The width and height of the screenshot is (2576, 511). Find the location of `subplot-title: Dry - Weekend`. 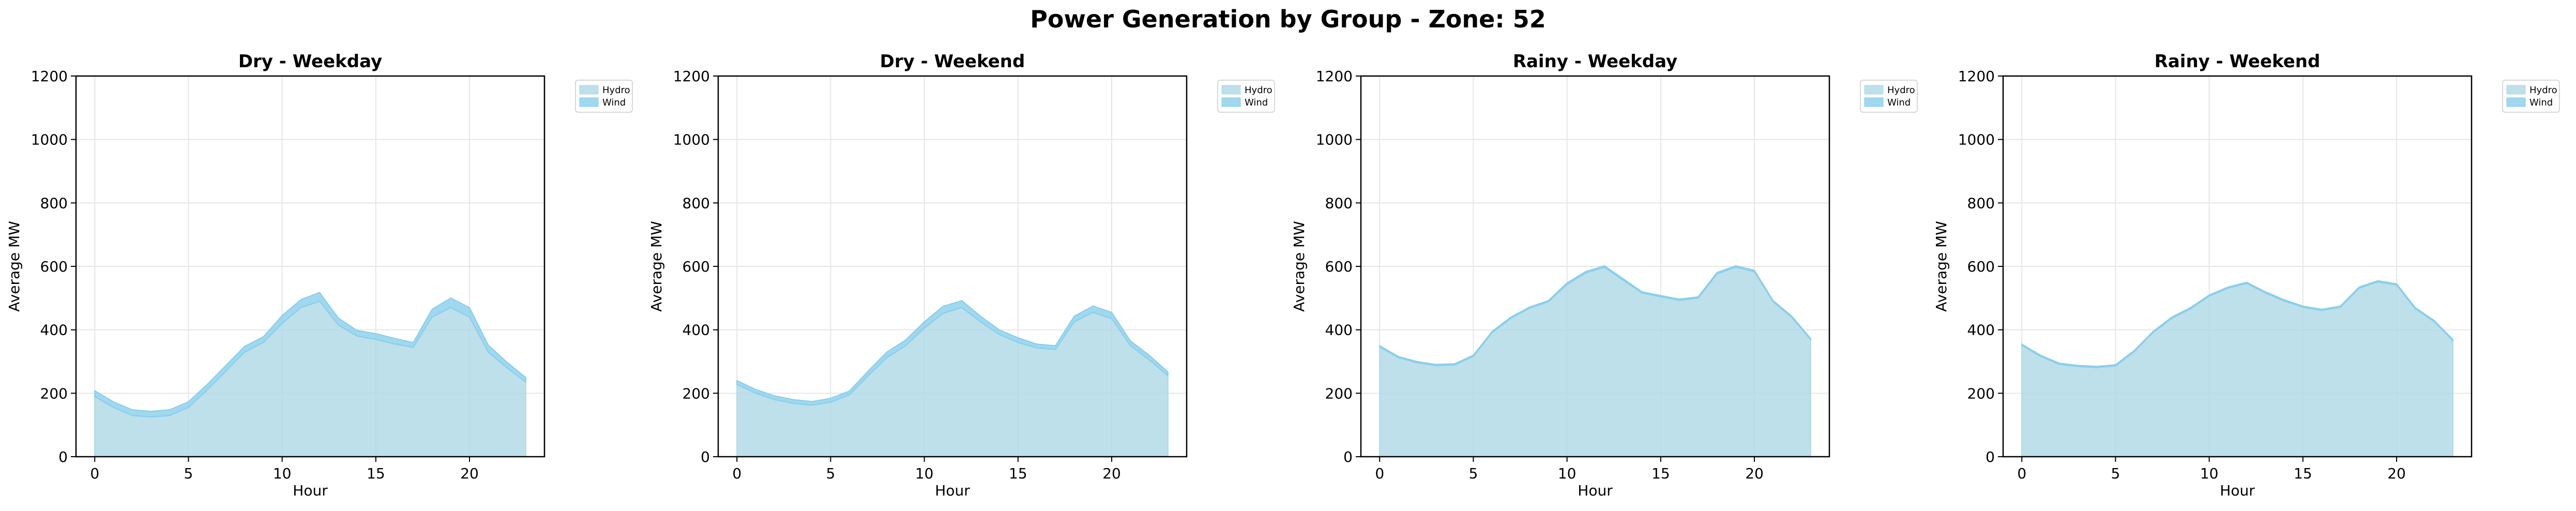

subplot-title: Dry - Weekend is located at coordinates (953, 61).